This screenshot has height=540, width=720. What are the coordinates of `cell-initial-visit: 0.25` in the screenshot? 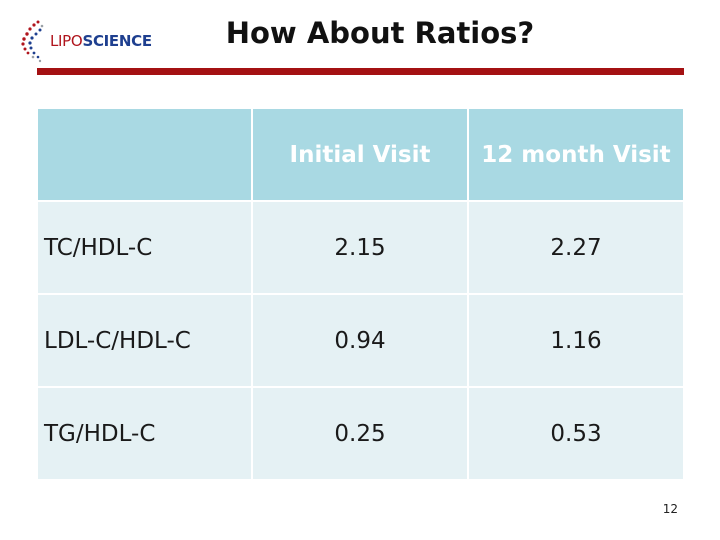 It's located at (360, 433).